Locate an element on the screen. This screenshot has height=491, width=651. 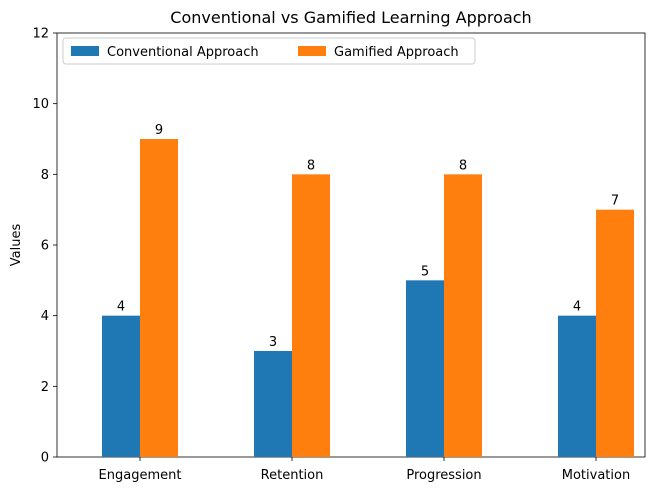
bar-value-label-0-3: 4 is located at coordinates (577, 307).